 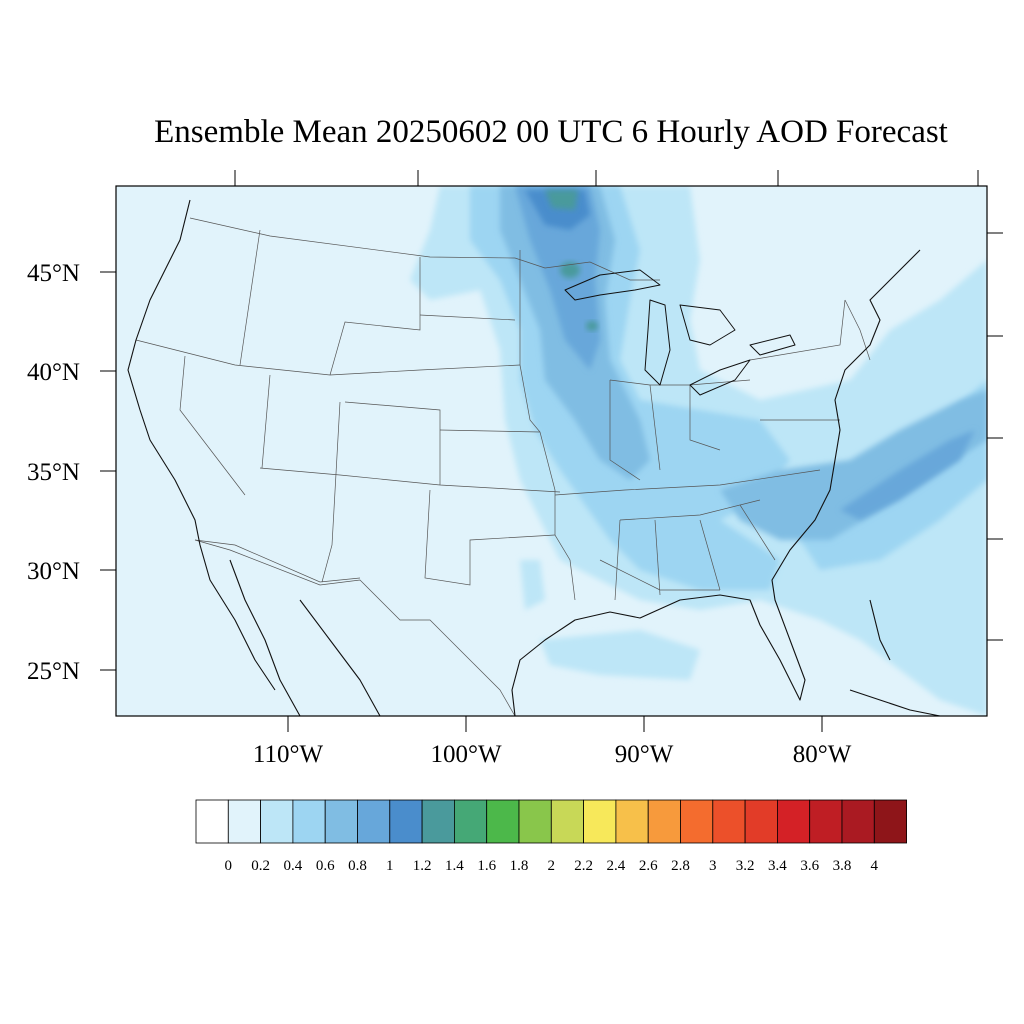 I want to click on colorbar-tick-label: 3.6, so click(x=809, y=866).